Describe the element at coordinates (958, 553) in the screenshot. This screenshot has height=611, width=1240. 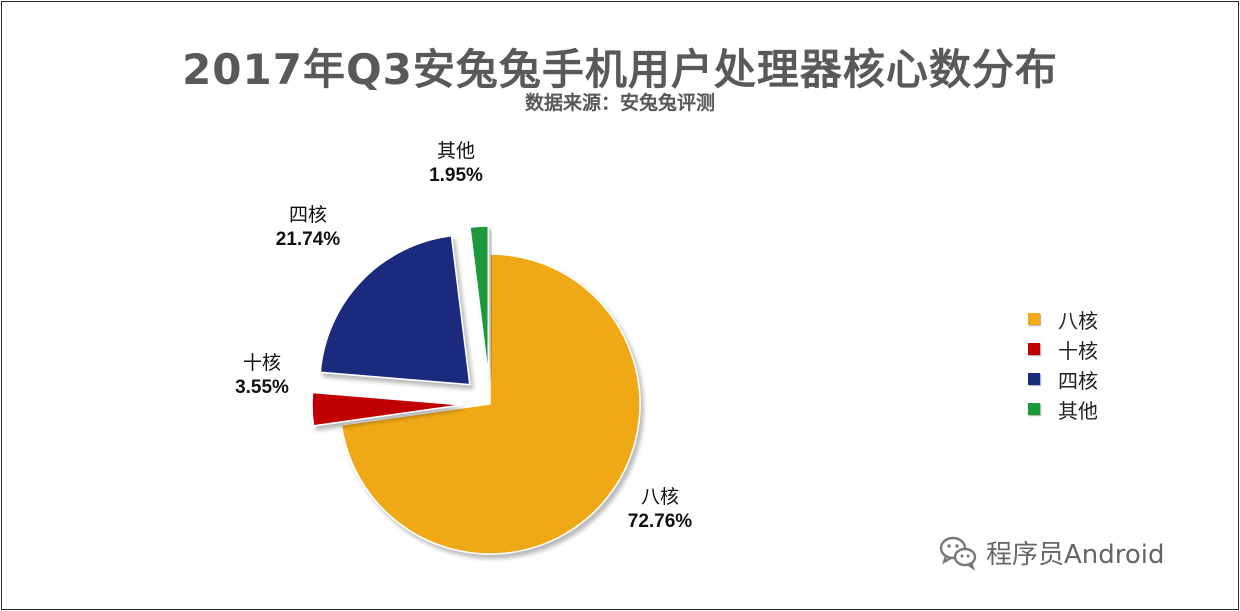
I see `wechat-icon` at that location.